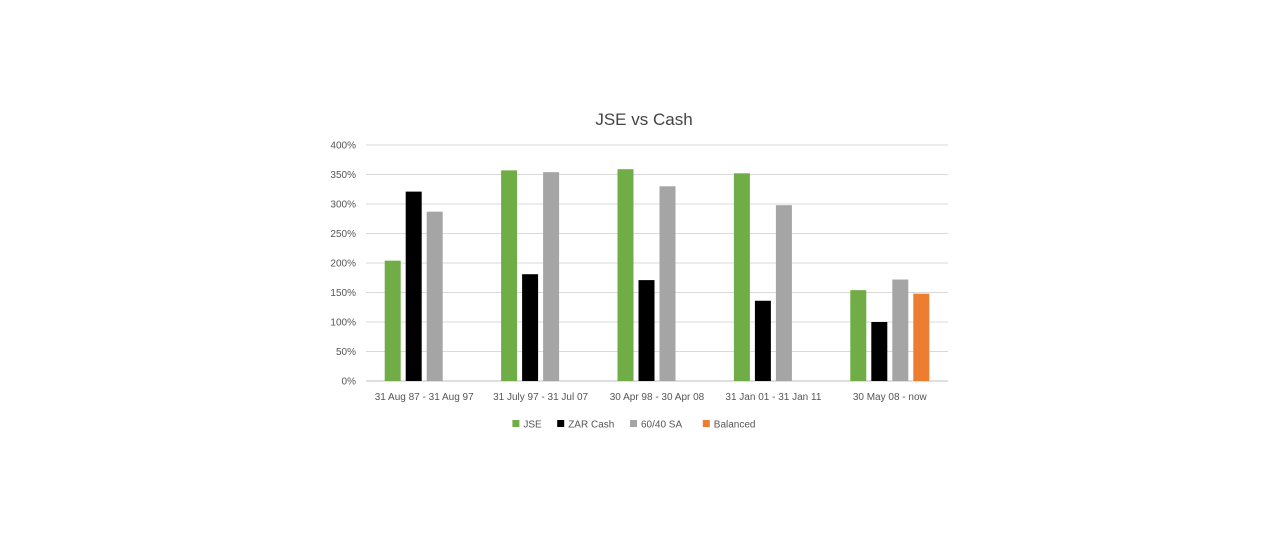 This screenshot has height=540, width=1288. What do you see at coordinates (349, 382) in the screenshot?
I see `y-tick-label: 0%` at bounding box center [349, 382].